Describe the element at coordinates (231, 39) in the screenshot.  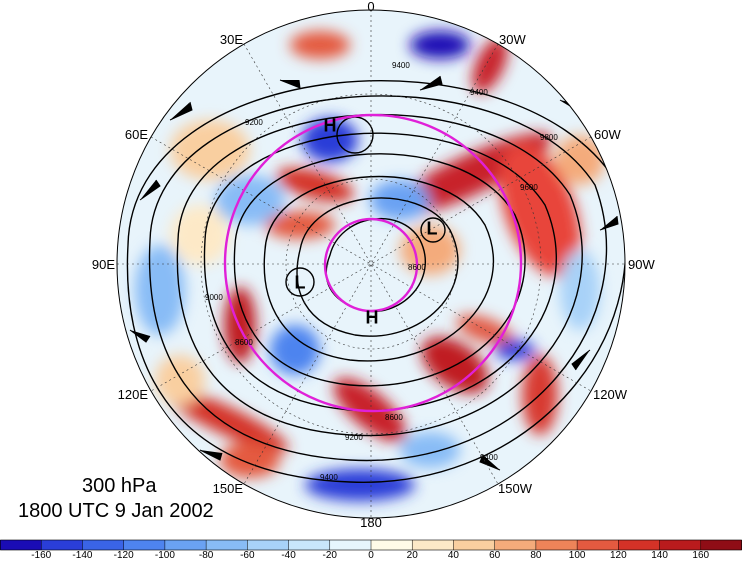
I see `longitude-label-30e: 30E` at that location.